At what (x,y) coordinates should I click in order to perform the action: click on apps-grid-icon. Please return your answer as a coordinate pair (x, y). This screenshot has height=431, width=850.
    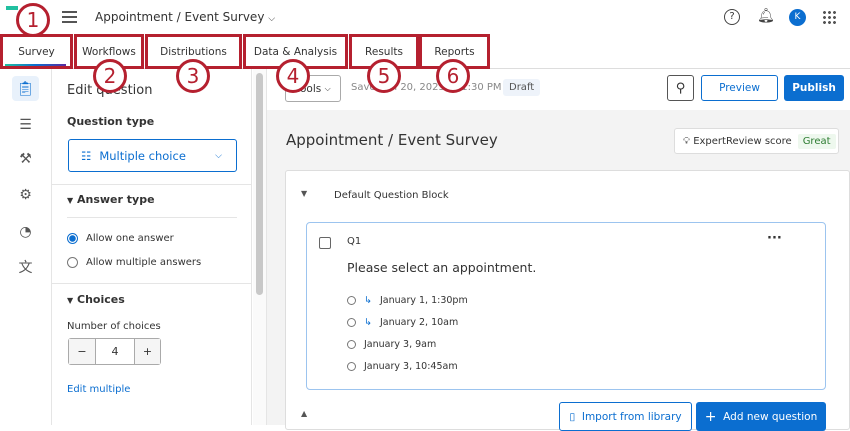
    Looking at the image, I should click on (829, 17).